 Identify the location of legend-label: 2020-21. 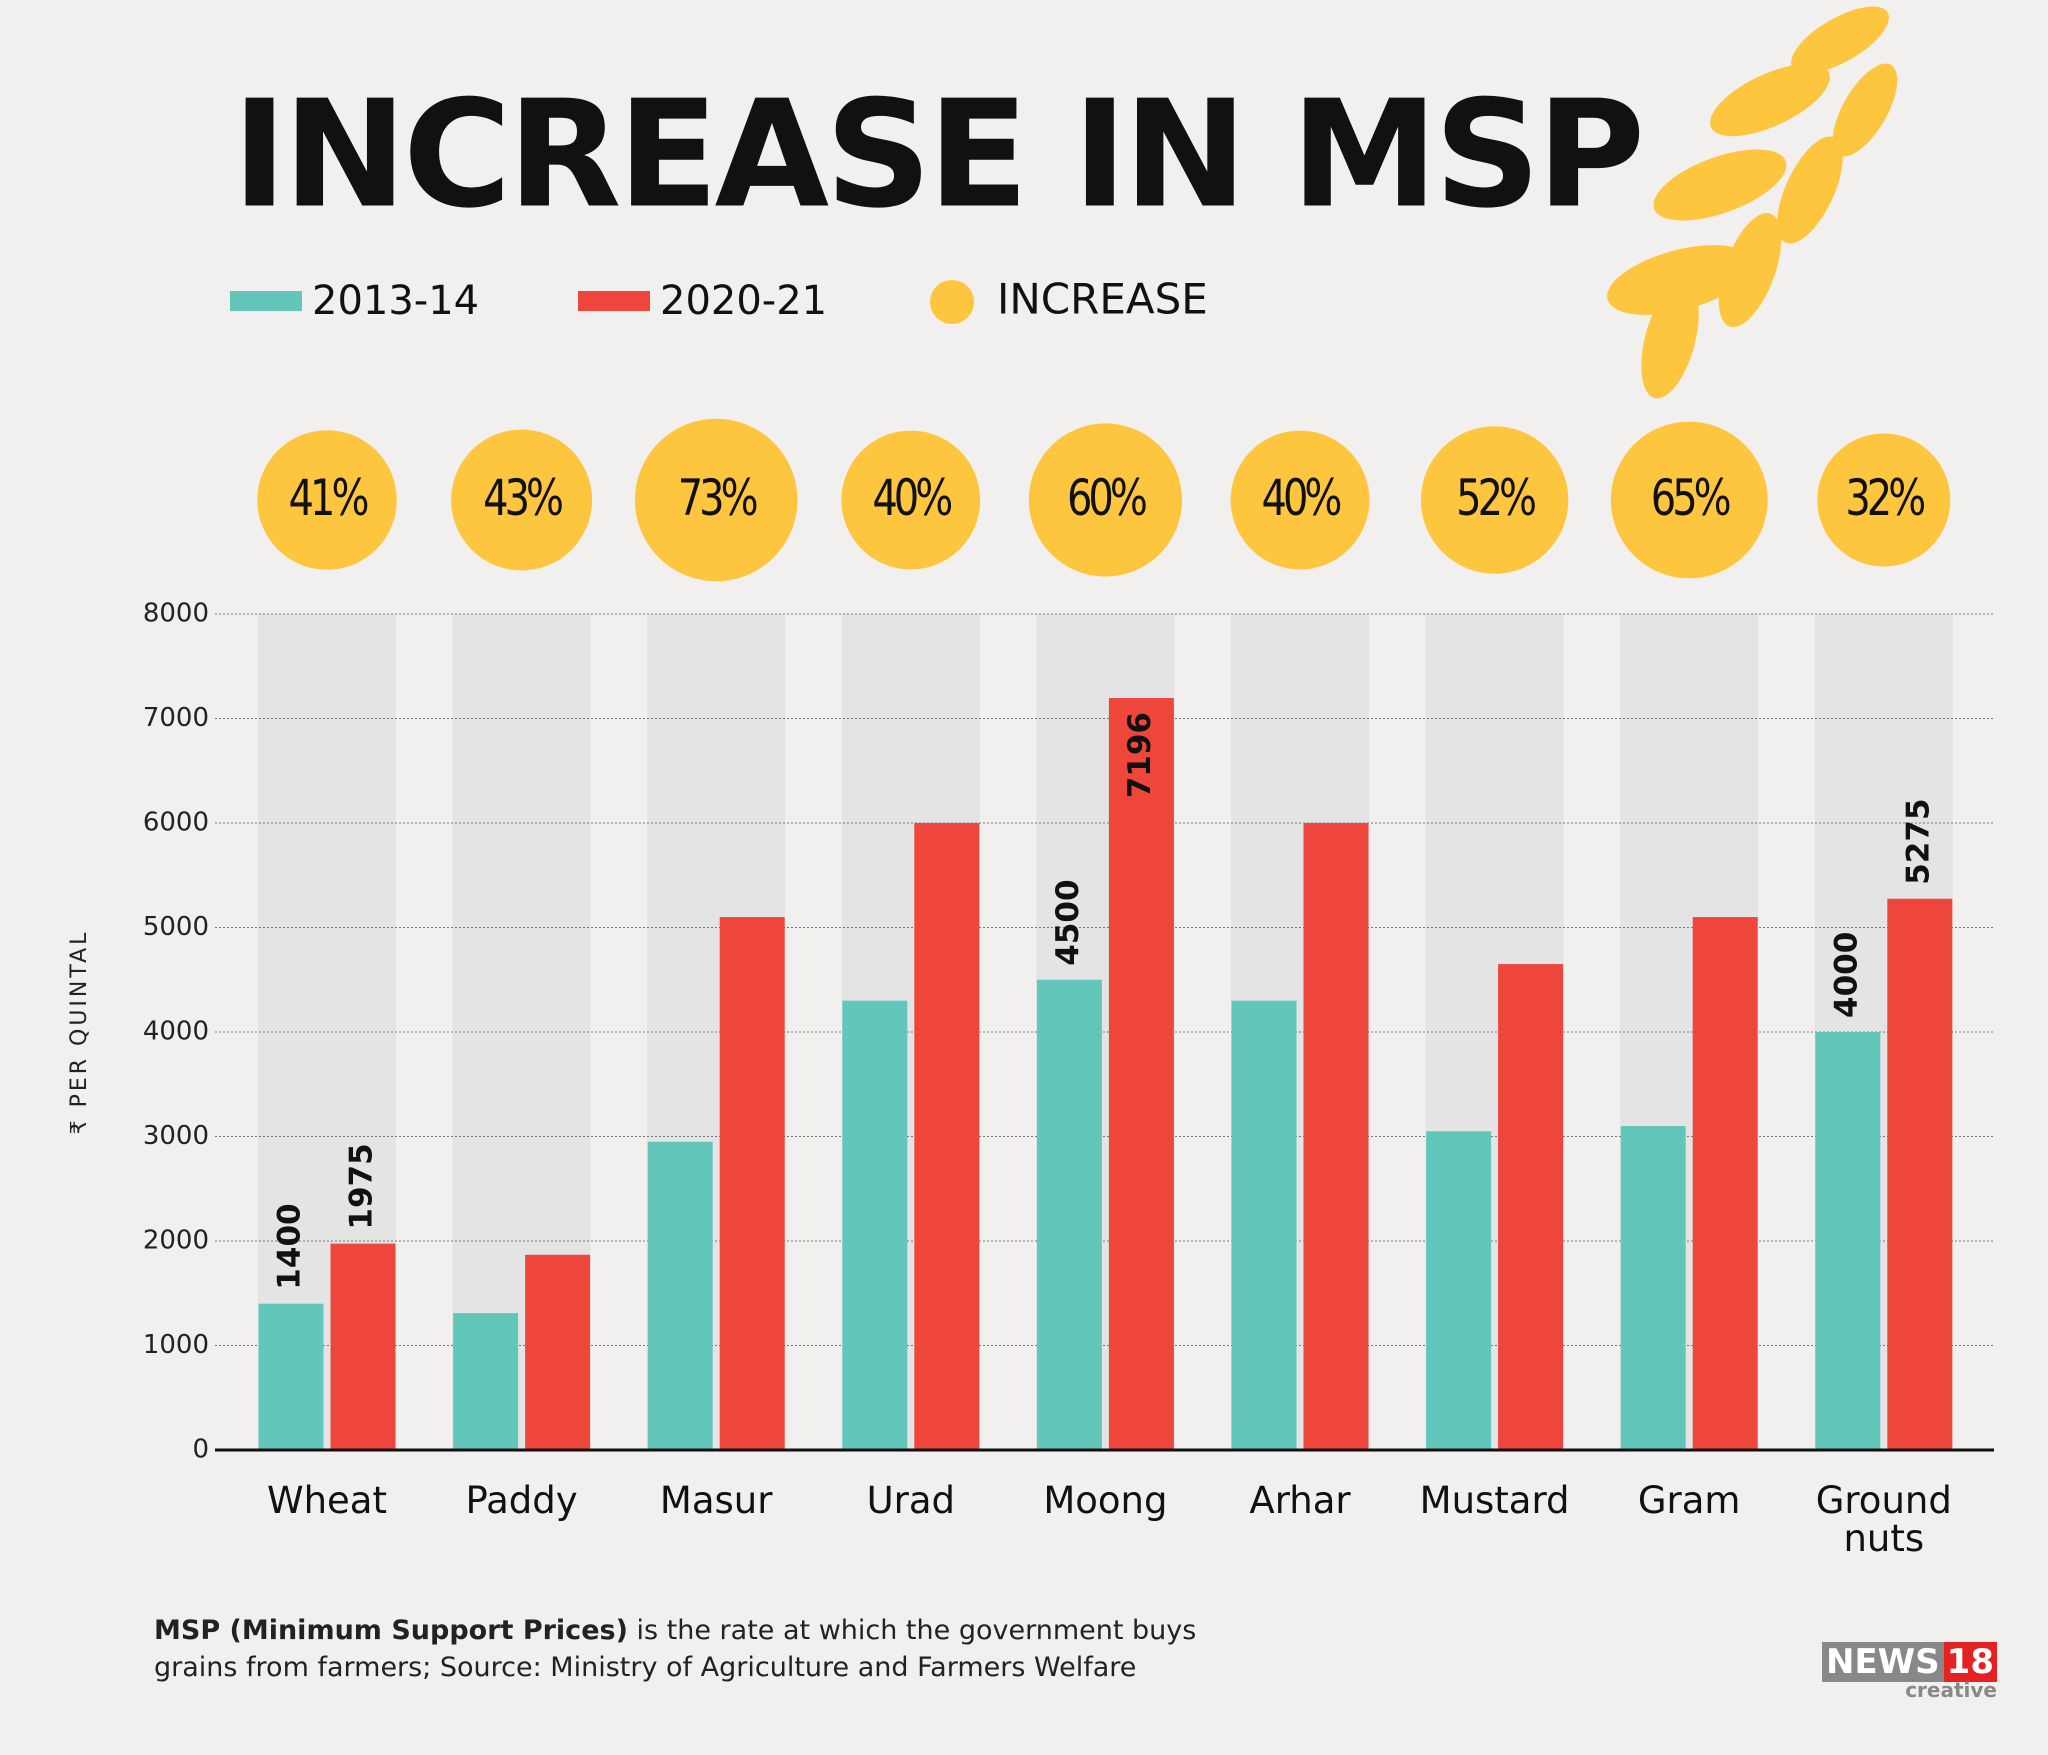
(743, 301).